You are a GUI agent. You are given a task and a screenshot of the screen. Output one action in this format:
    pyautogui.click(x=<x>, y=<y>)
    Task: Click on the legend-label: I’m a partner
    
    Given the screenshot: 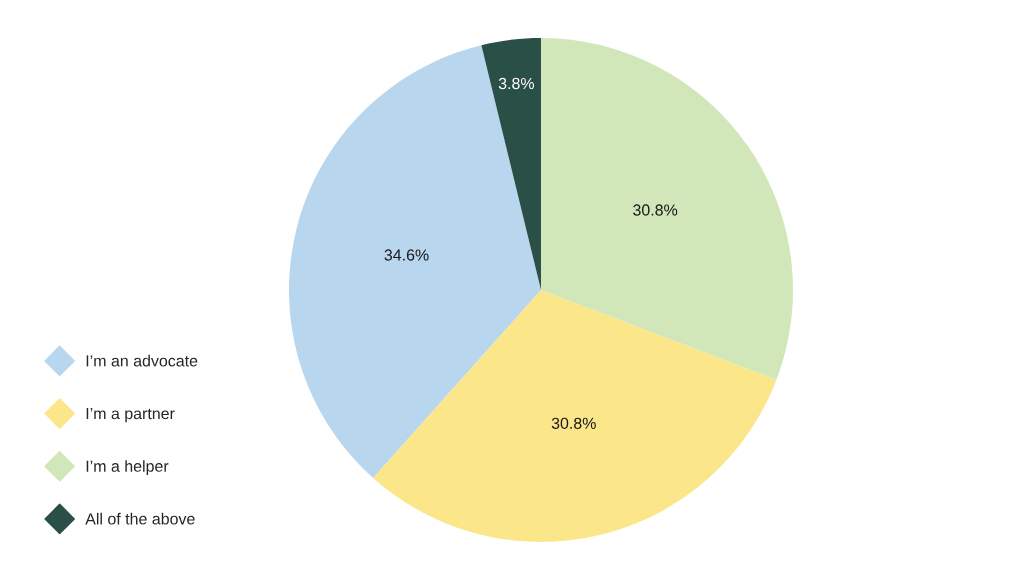 What is the action you would take?
    pyautogui.click(x=130, y=415)
    